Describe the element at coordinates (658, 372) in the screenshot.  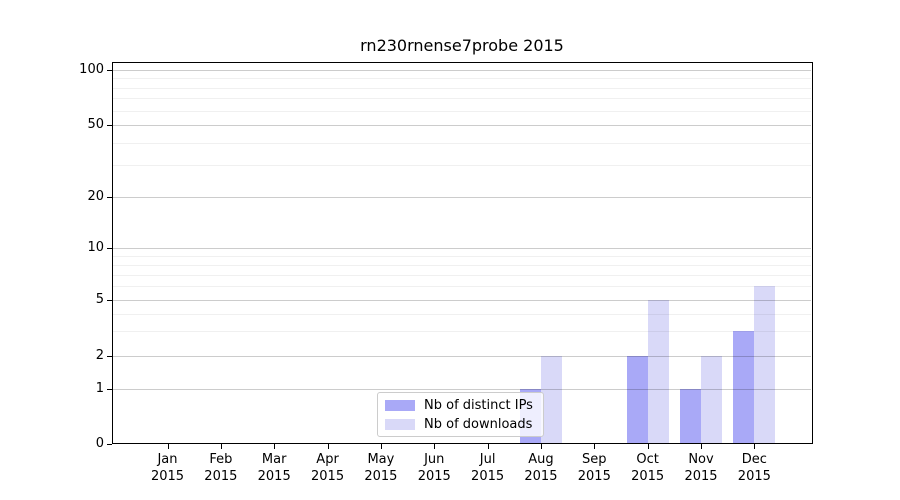
I see `bar-oct-2015-nb-of-downloads` at that location.